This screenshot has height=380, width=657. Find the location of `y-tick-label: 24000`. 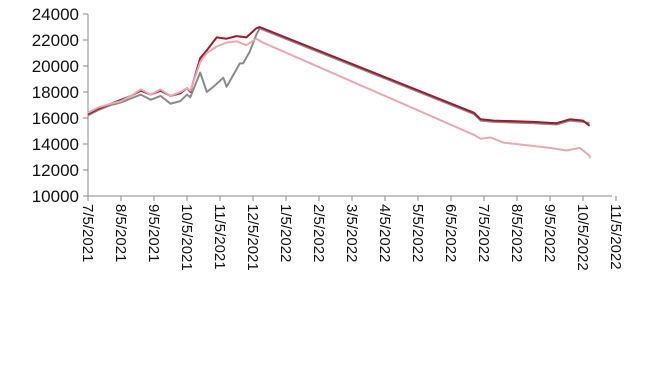

y-tick-label: 24000 is located at coordinates (55, 14).